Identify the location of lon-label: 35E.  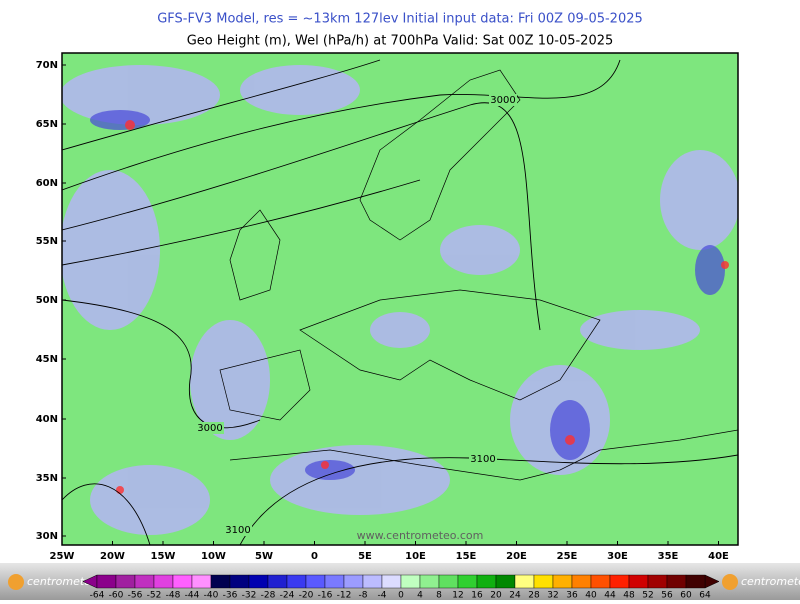
(668, 556).